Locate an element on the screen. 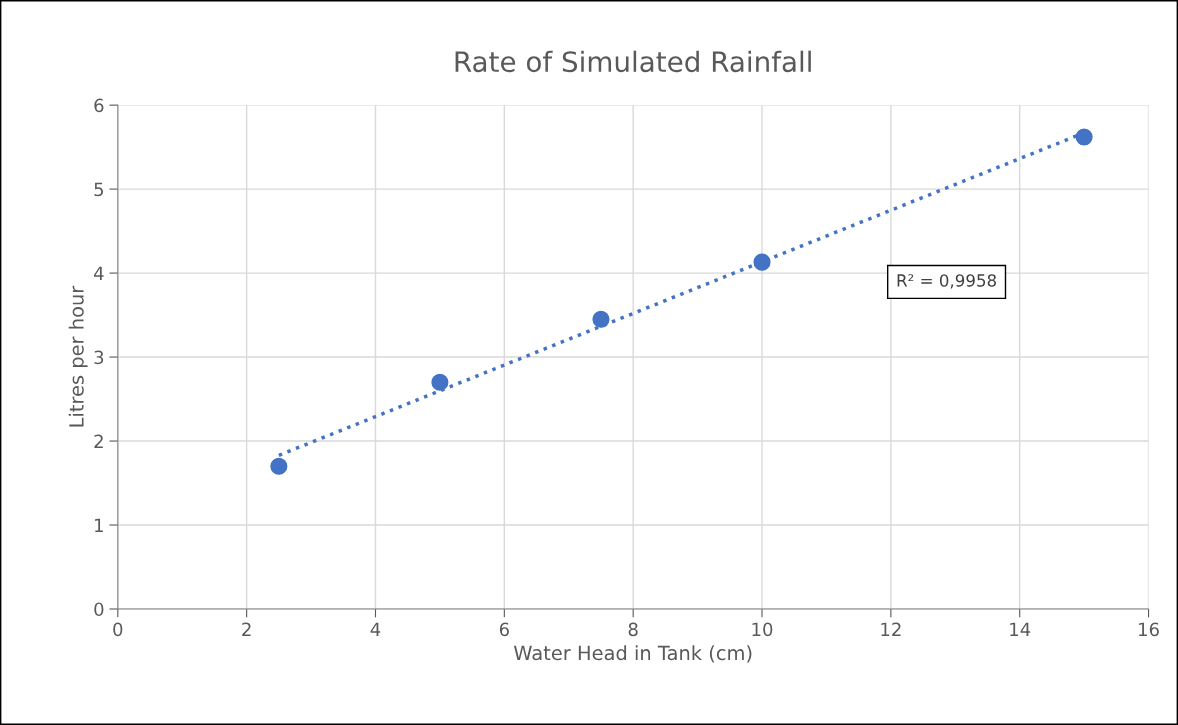 This screenshot has width=1178, height=725. annotation: R² = 0,9958 is located at coordinates (947, 281).